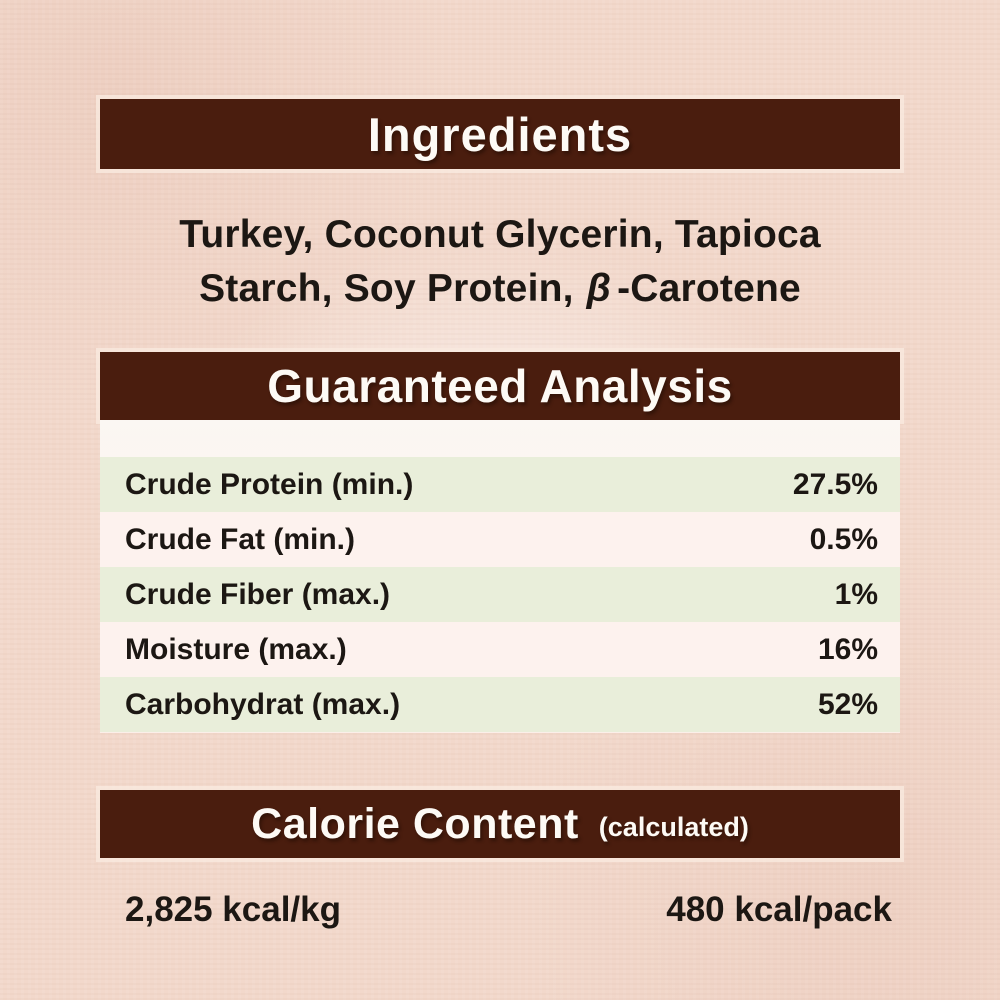 The height and width of the screenshot is (1000, 1000). I want to click on calorie-values-row: 2,825 kcal/kg 480 kcal/pack, so click(500, 910).